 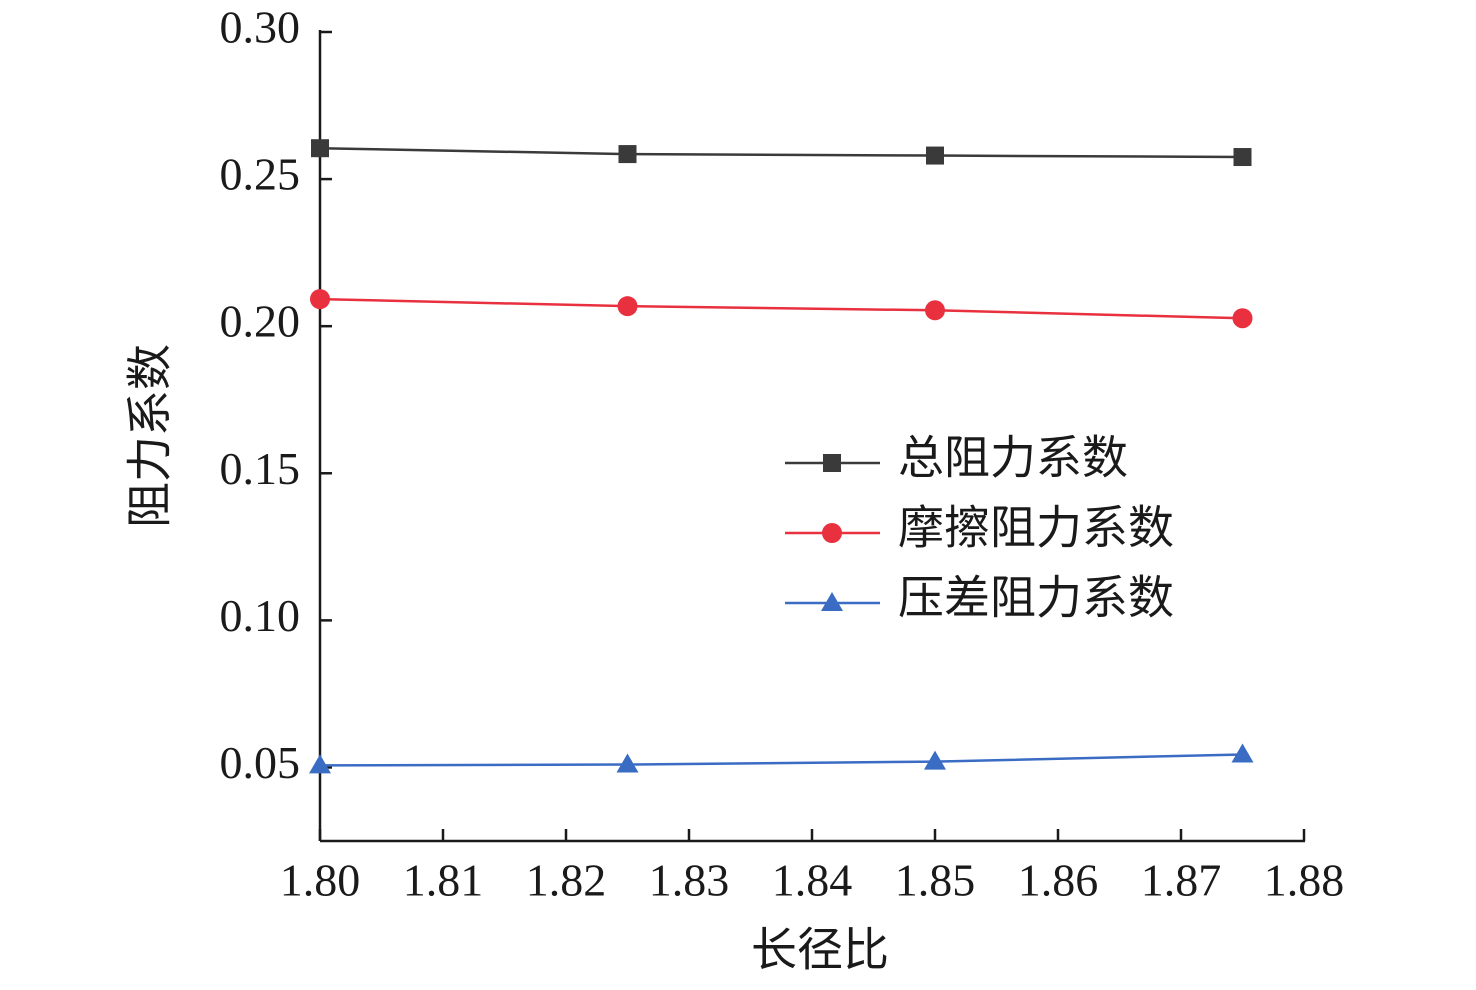 What do you see at coordinates (1013, 458) in the screenshot?
I see `legend-label: 总阻力系数` at bounding box center [1013, 458].